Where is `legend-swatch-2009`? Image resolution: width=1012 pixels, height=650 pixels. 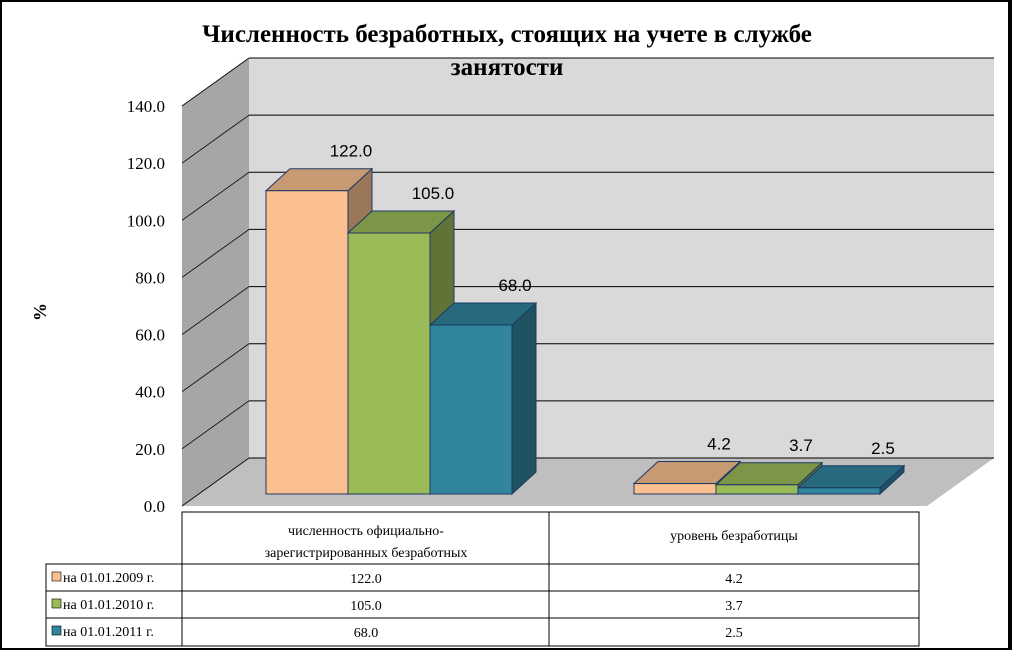
legend-swatch-2009 is located at coordinates (56, 576).